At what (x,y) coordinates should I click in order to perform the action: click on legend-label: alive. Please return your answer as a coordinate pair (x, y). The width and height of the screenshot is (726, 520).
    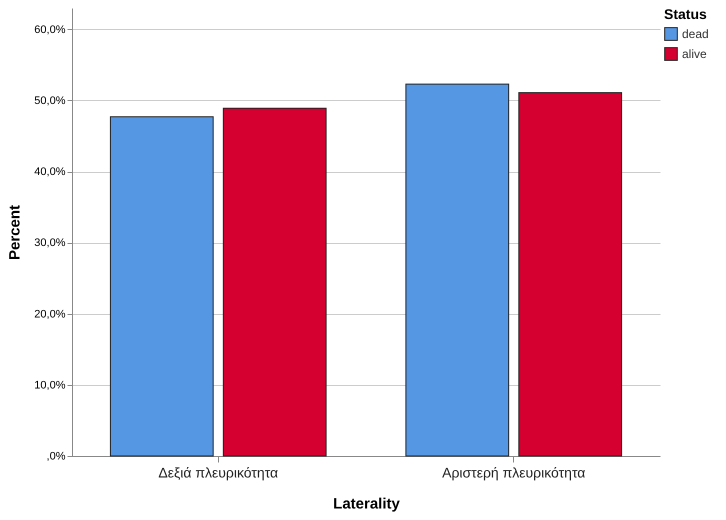
    Looking at the image, I should click on (695, 54).